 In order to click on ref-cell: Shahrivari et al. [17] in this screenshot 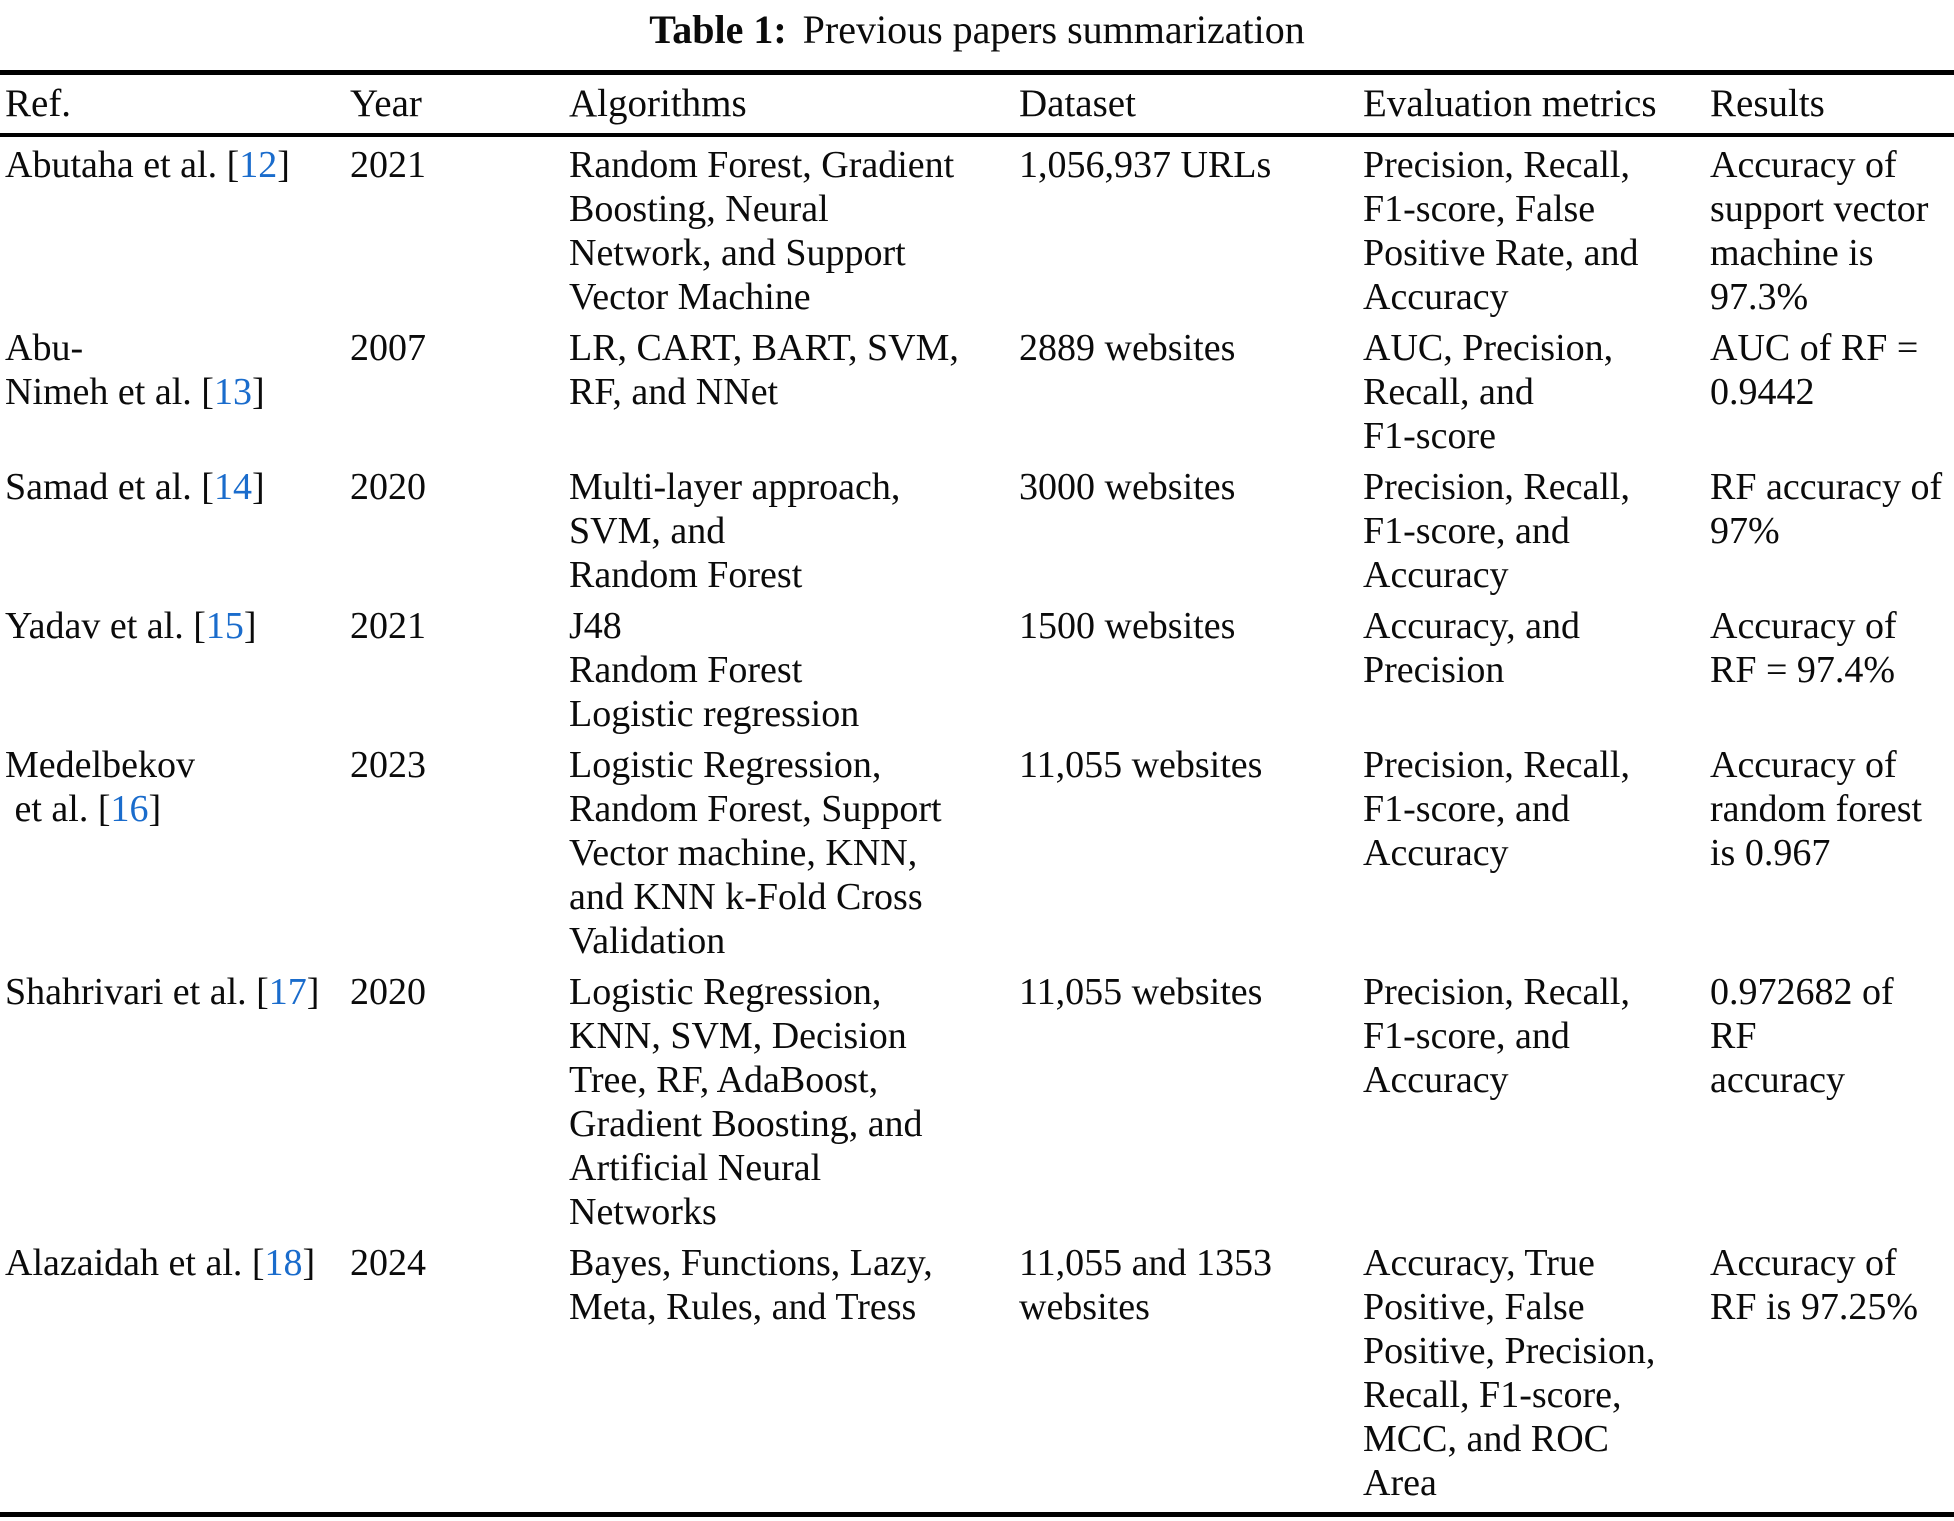, I will do `click(175, 1105)`.